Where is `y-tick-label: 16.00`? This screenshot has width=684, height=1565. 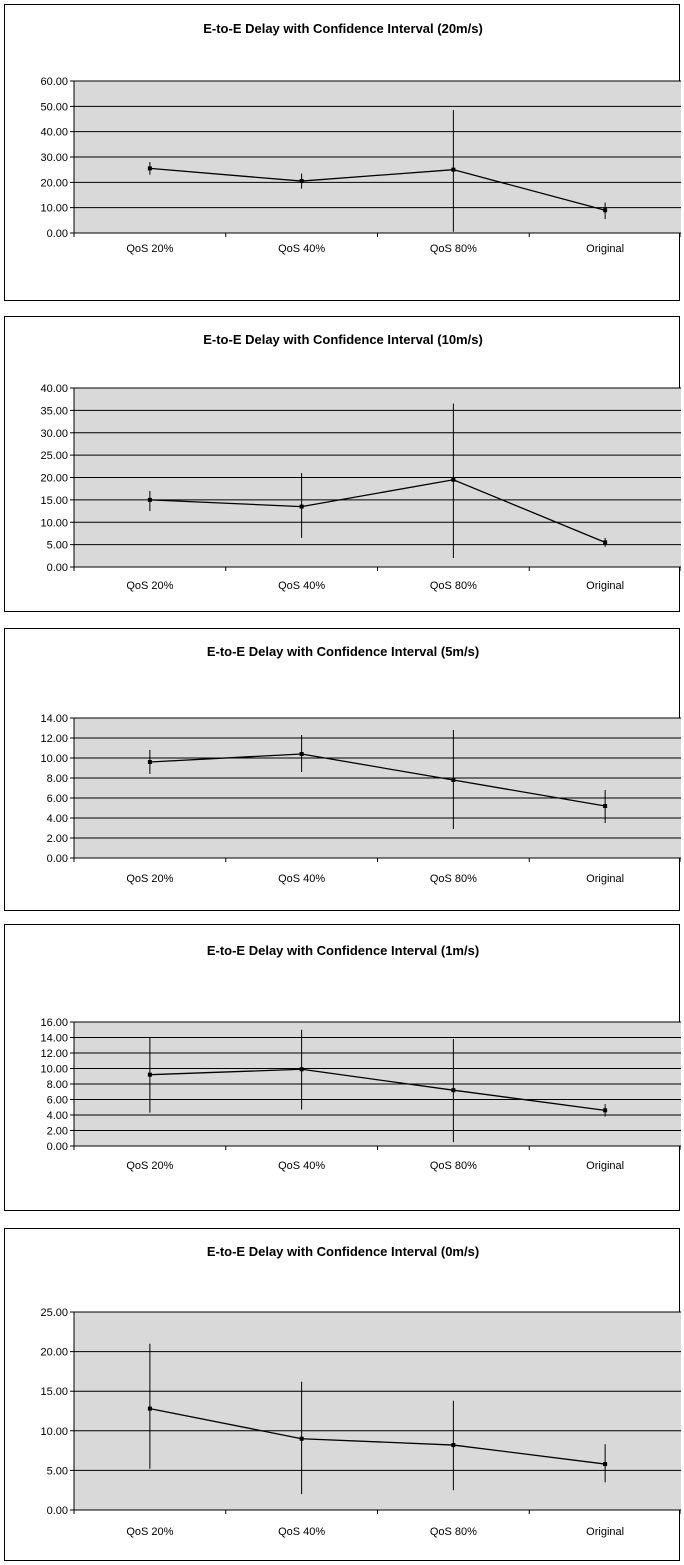 y-tick-label: 16.00 is located at coordinates (54, 1023).